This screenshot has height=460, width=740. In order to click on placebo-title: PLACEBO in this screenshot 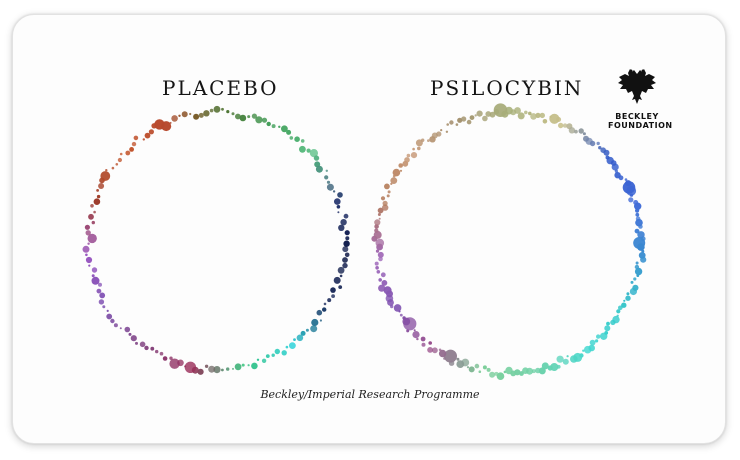, I will do `click(220, 88)`.